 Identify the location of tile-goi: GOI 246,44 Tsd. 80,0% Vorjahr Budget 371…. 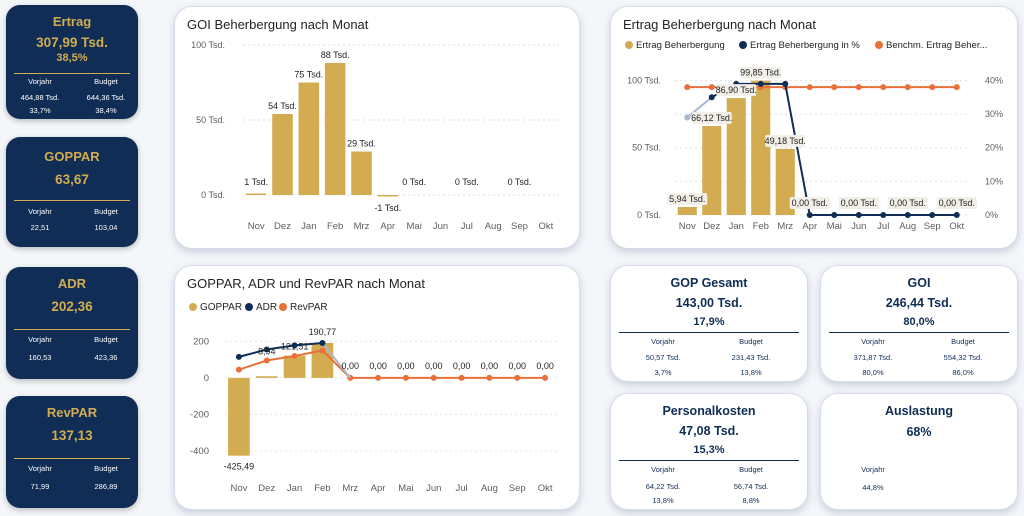
(919, 323).